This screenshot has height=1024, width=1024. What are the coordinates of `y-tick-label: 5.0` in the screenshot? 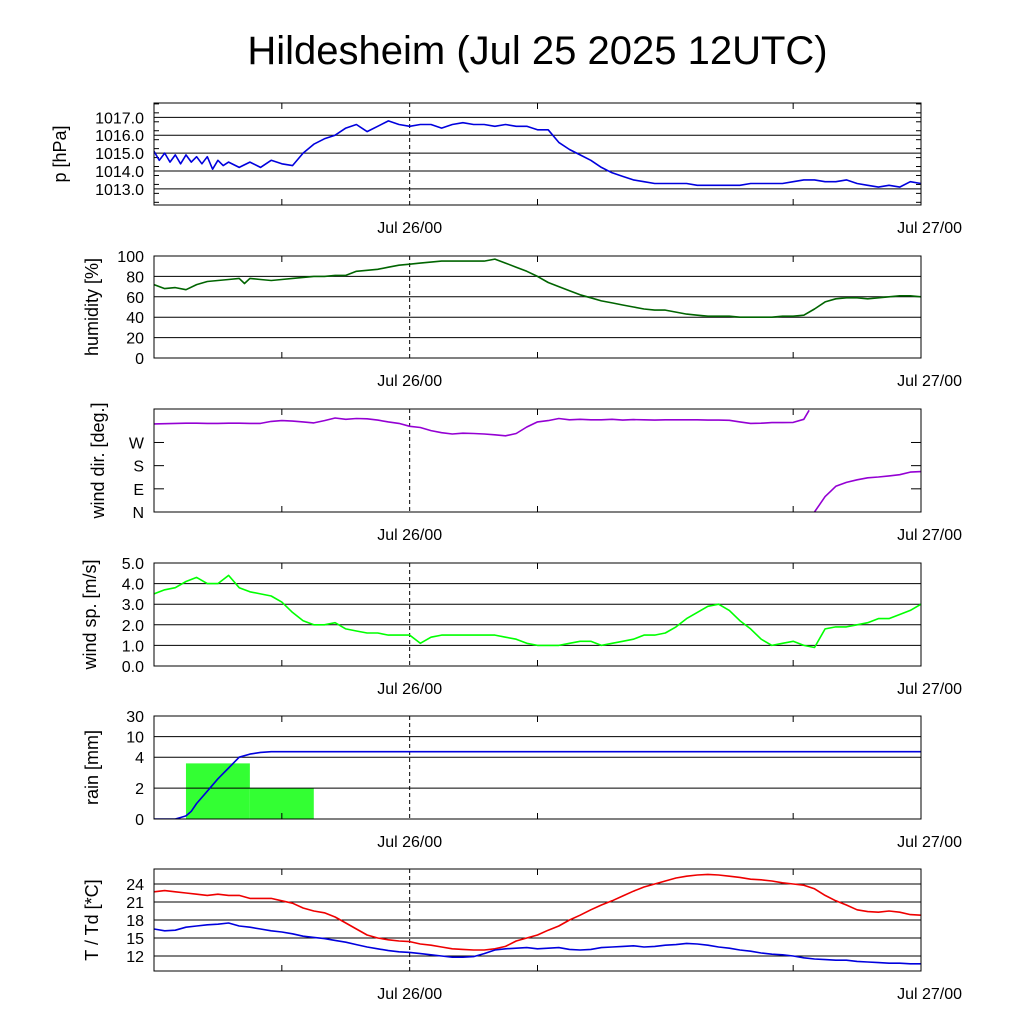 It's located at (133, 564).